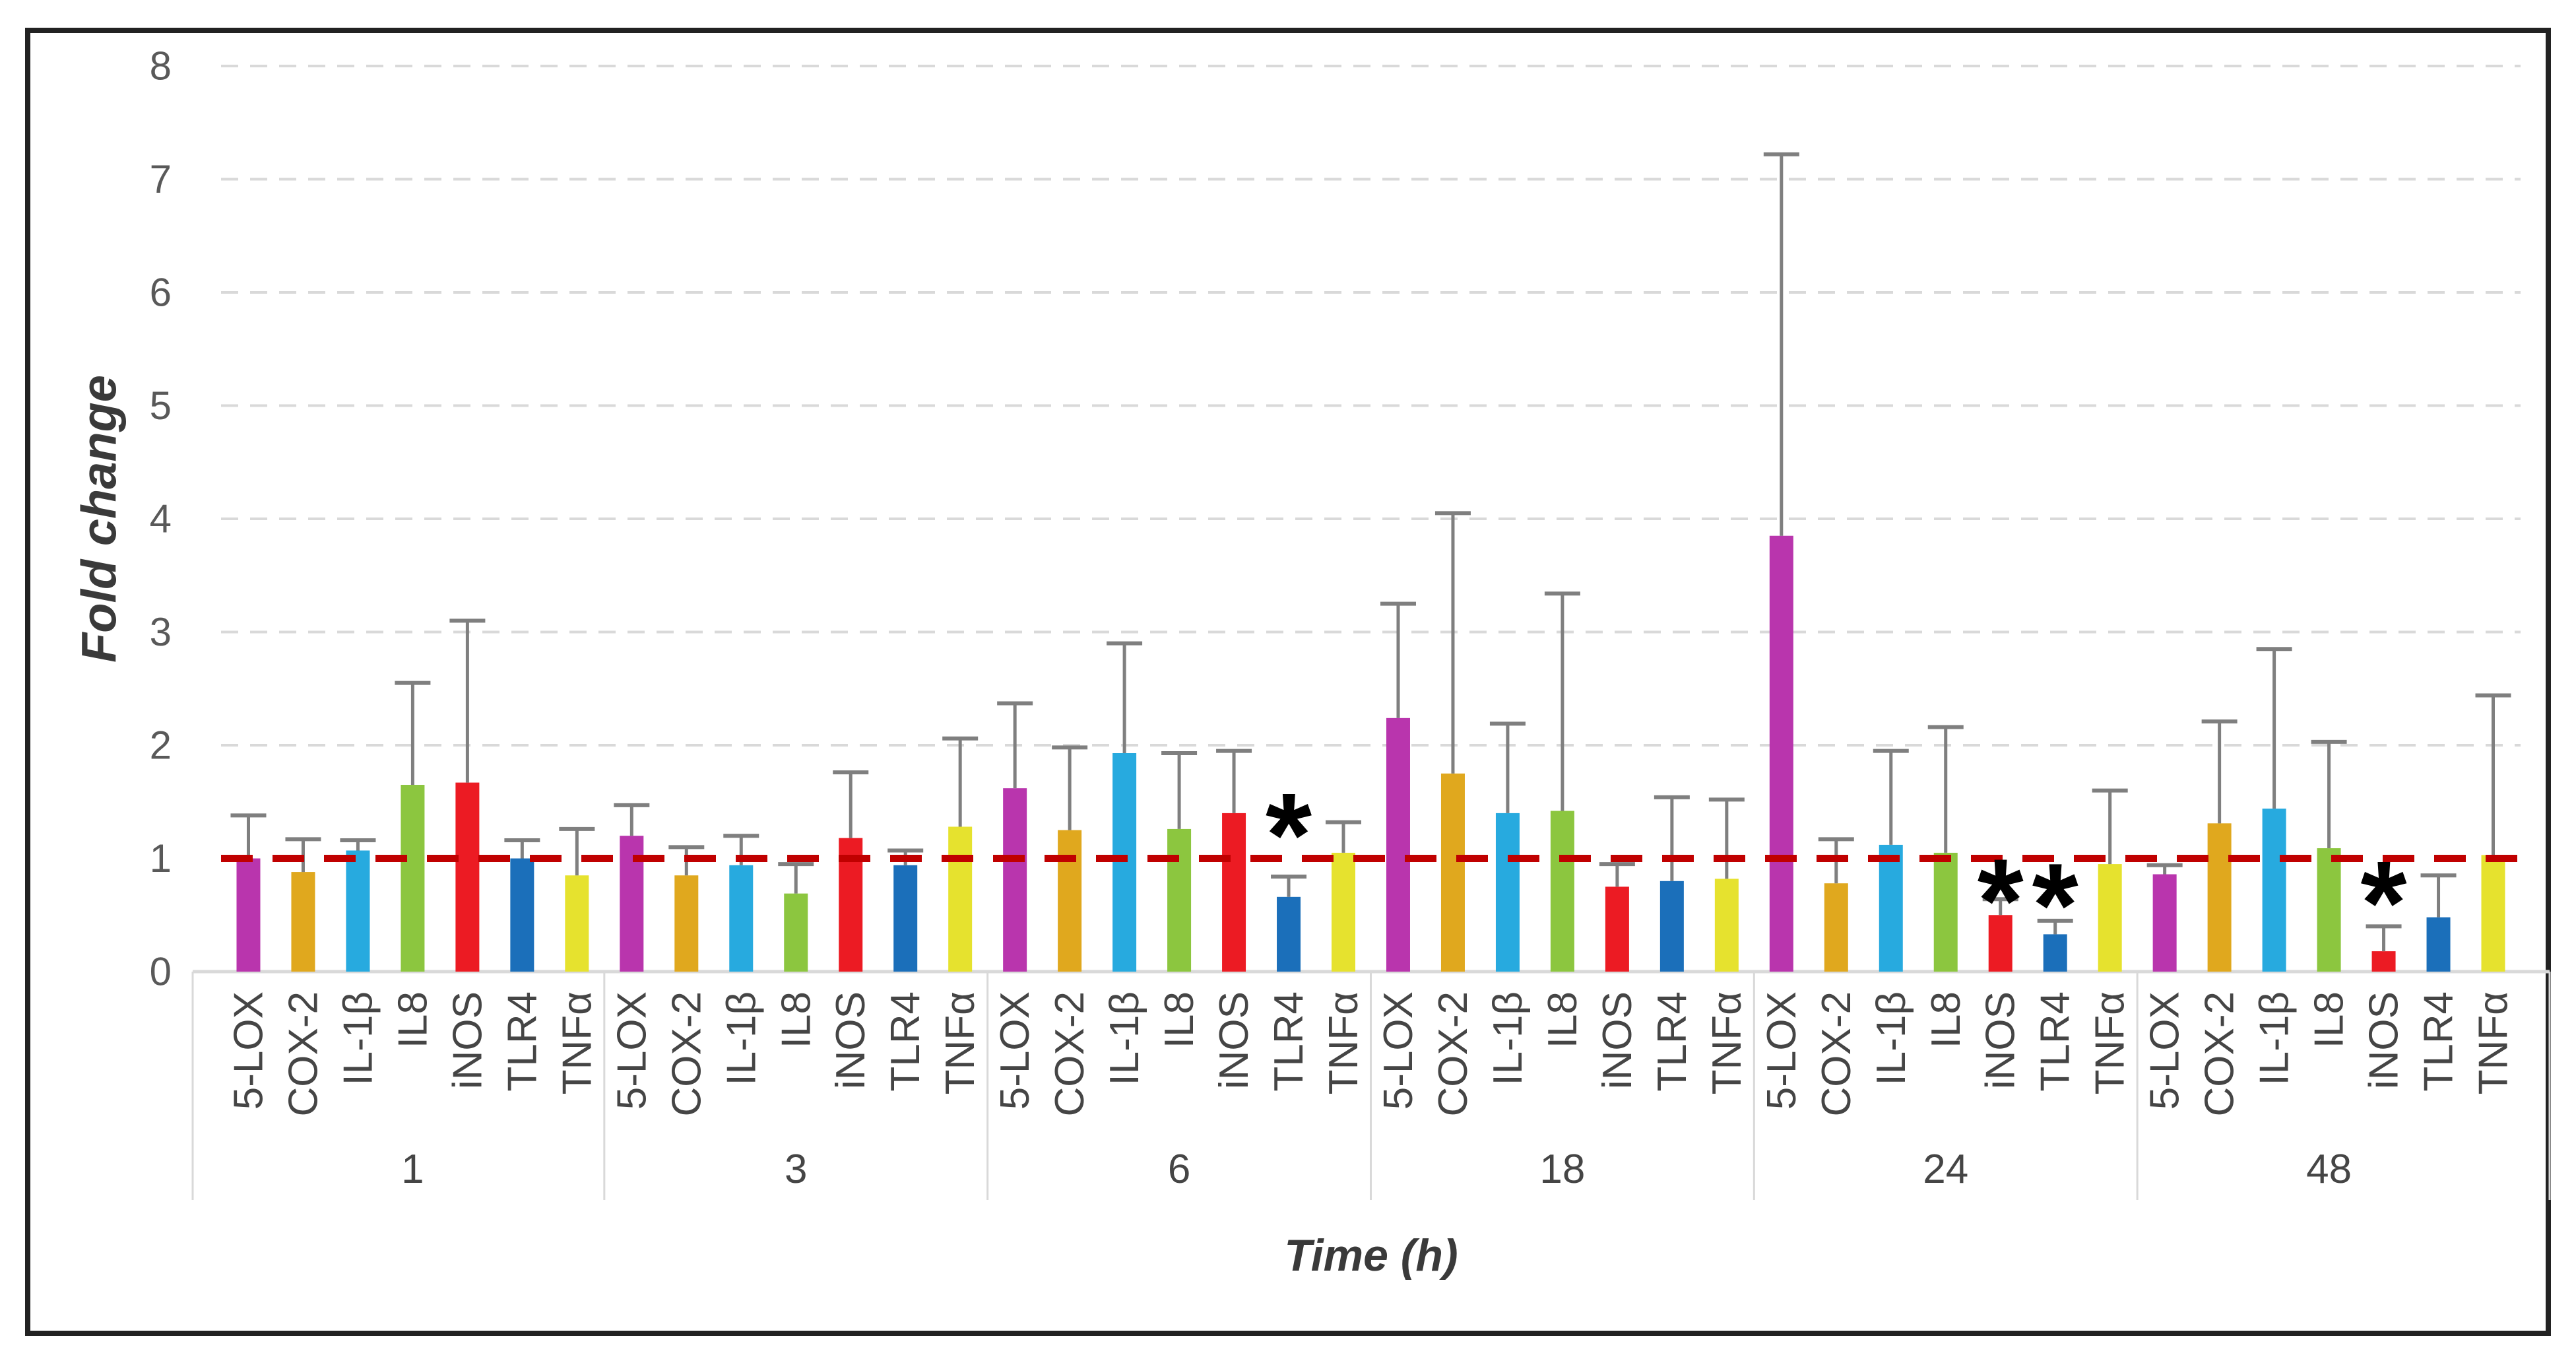 The width and height of the screenshot is (2576, 1367). What do you see at coordinates (796, 1019) in the screenshot?
I see `gene-label-3h-IL8: IL8` at bounding box center [796, 1019].